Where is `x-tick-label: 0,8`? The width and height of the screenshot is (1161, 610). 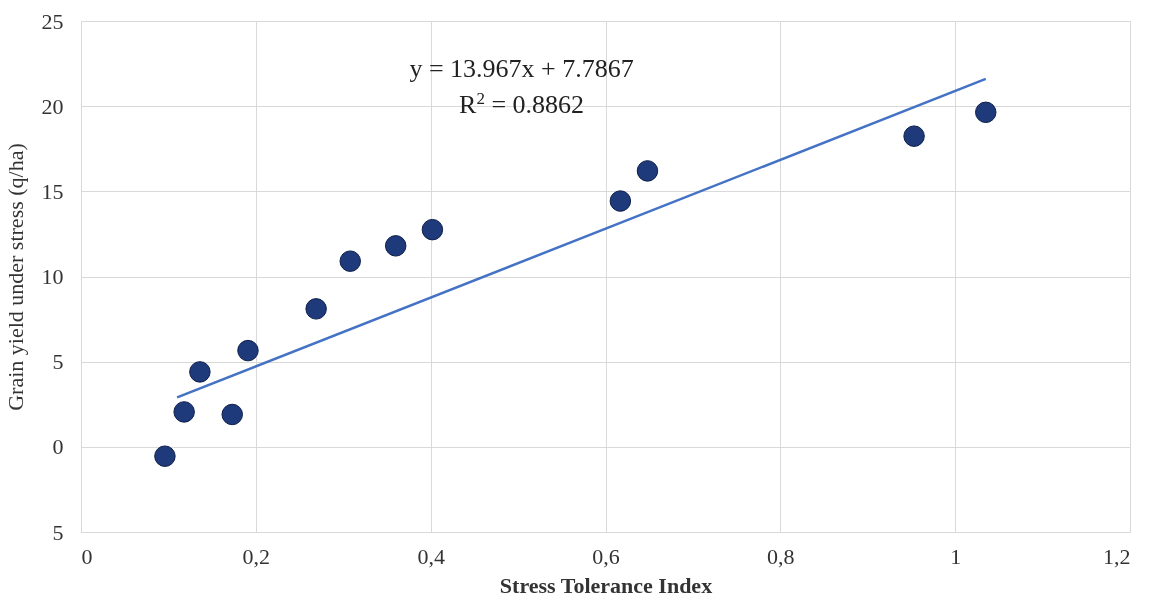 x-tick-label: 0,8 is located at coordinates (781, 556).